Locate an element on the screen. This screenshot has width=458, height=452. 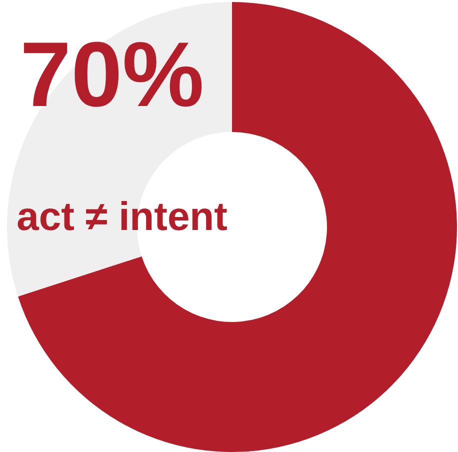
chart-title: 70% is located at coordinates (112, 75).